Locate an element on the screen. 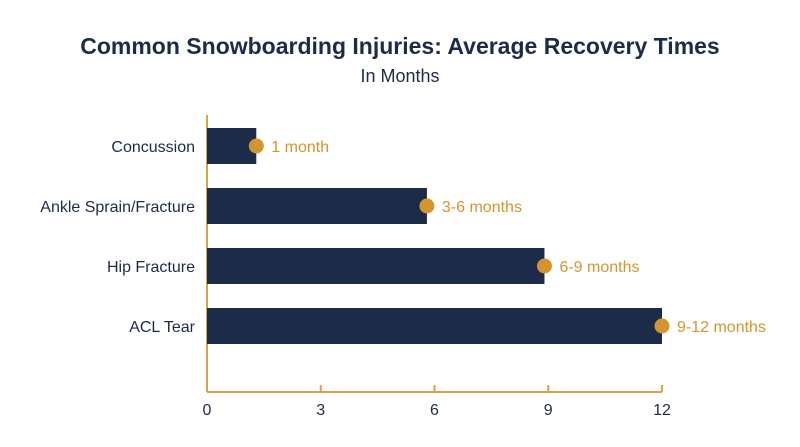  data-label: 9-12 months is located at coordinates (721, 327).